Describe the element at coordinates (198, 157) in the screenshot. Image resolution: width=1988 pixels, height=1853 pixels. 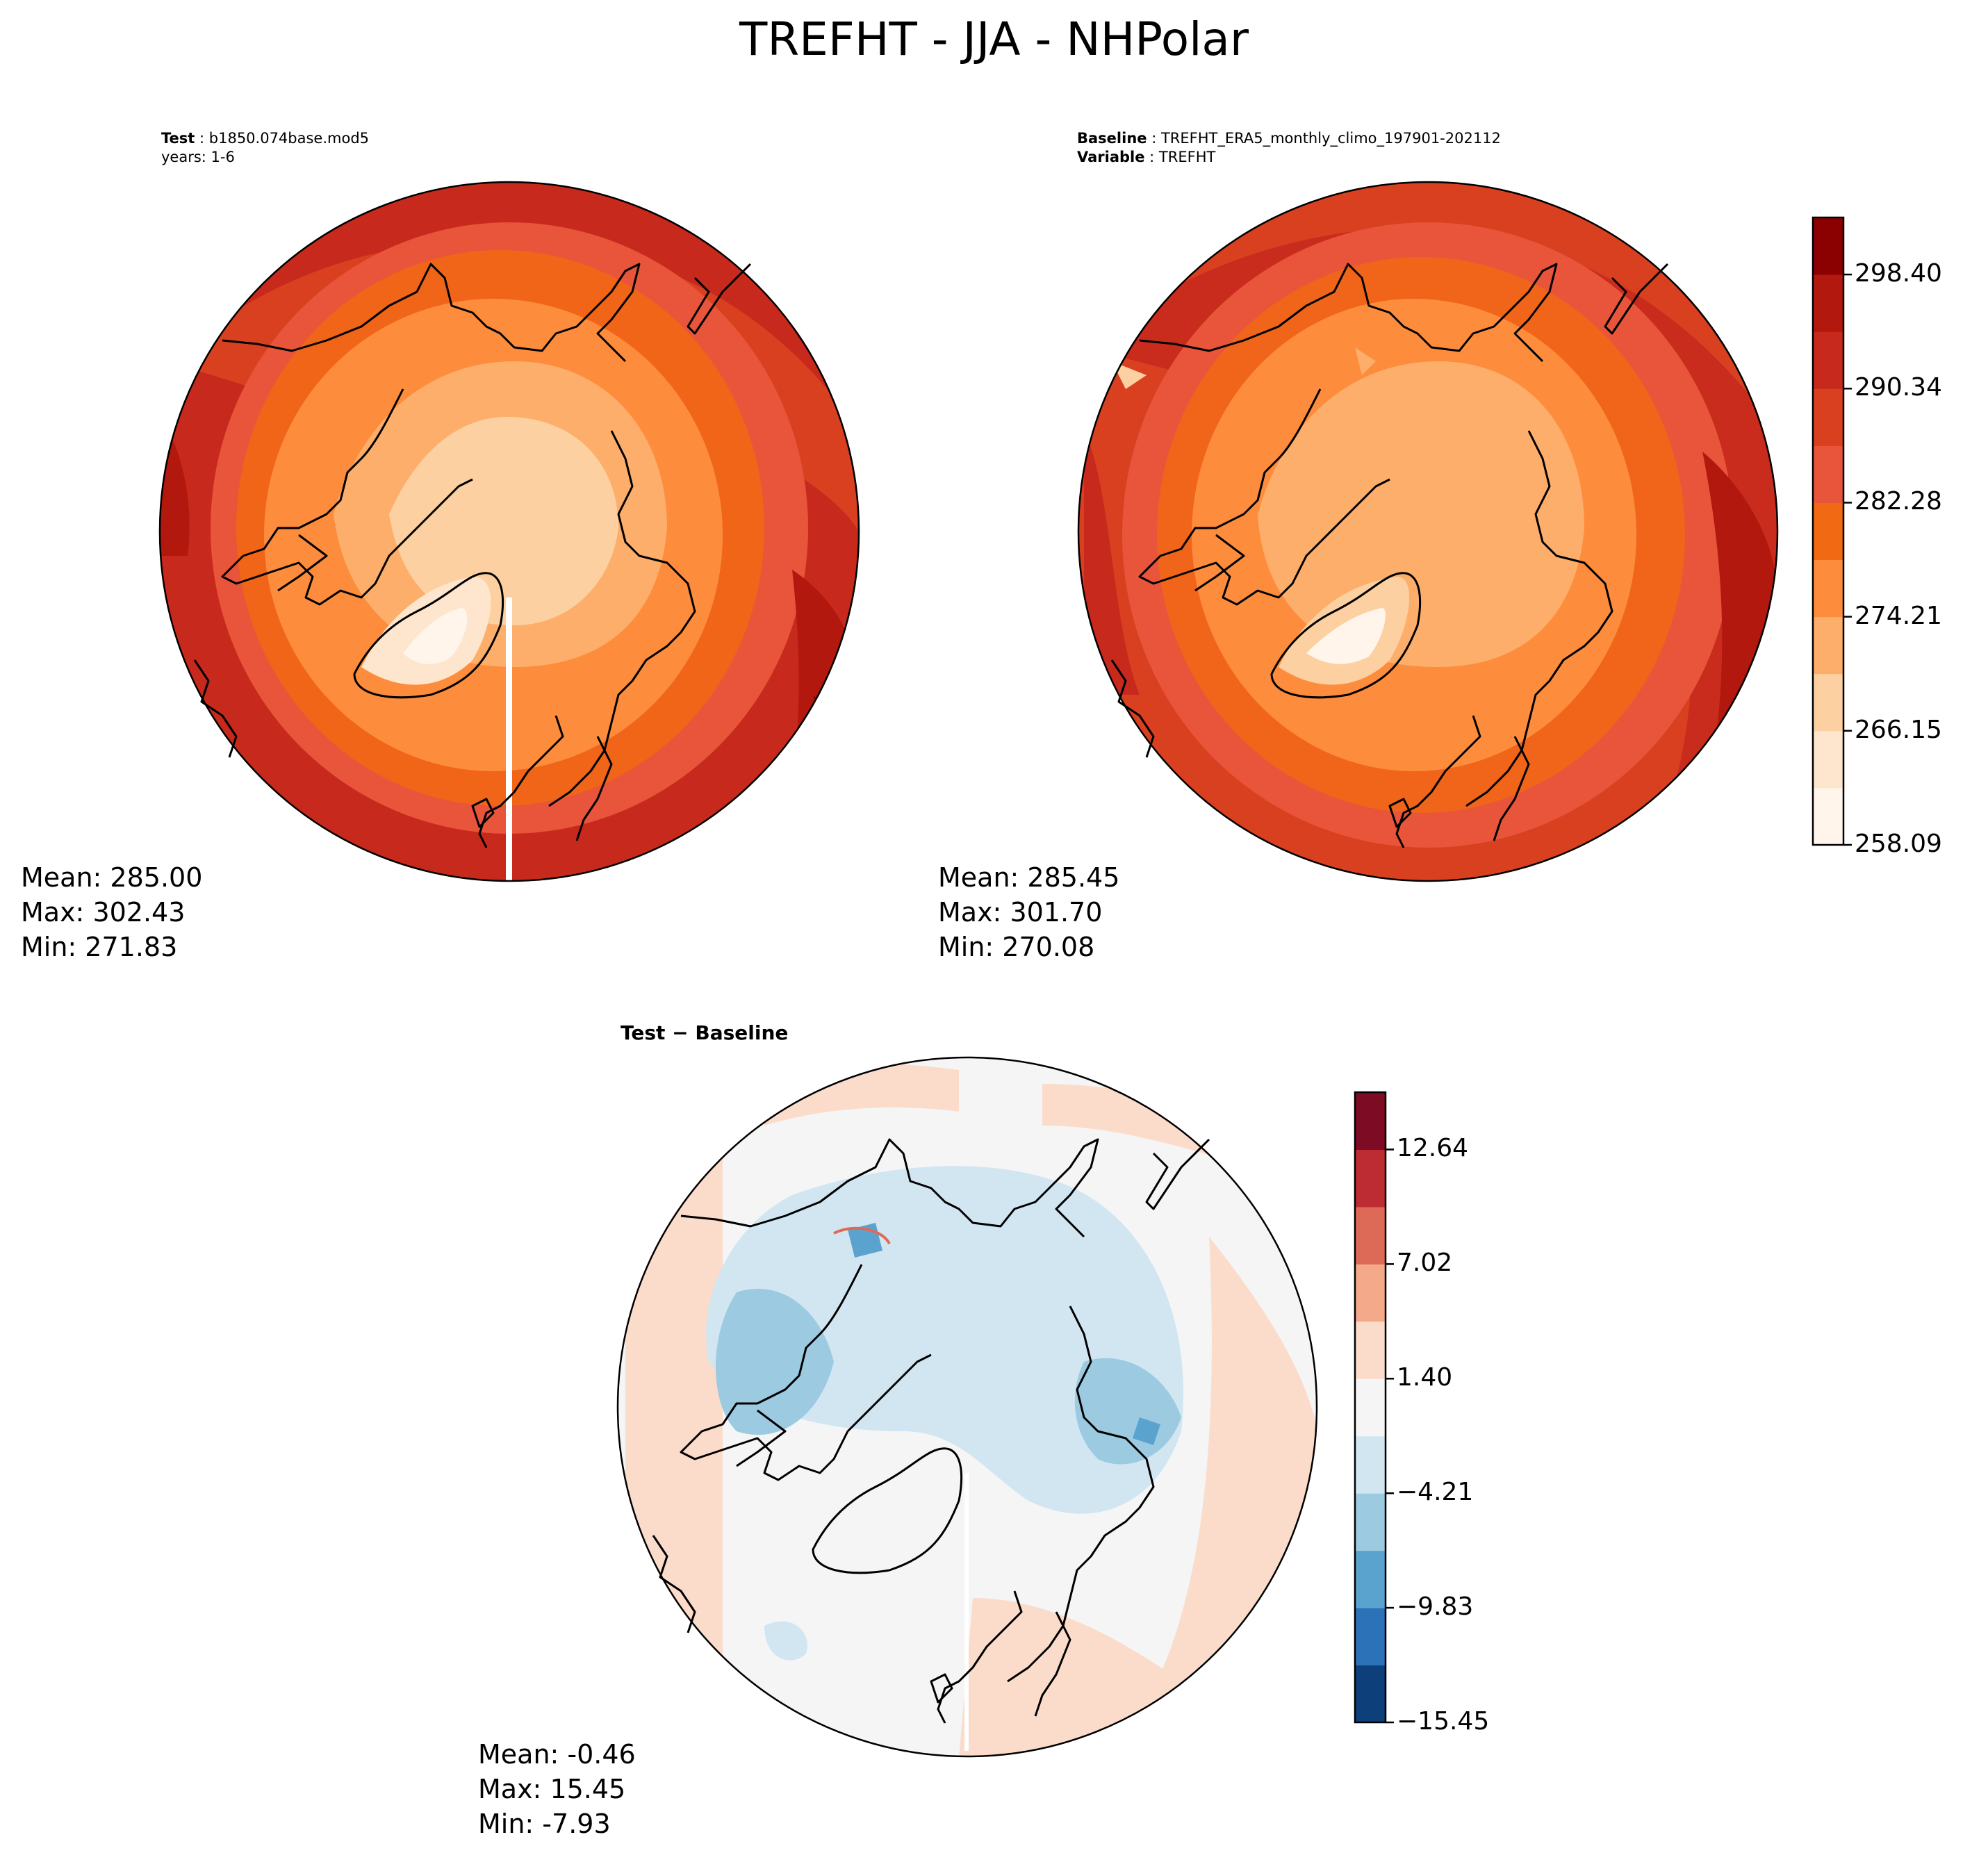
I see `test-years: years: 1-6` at that location.